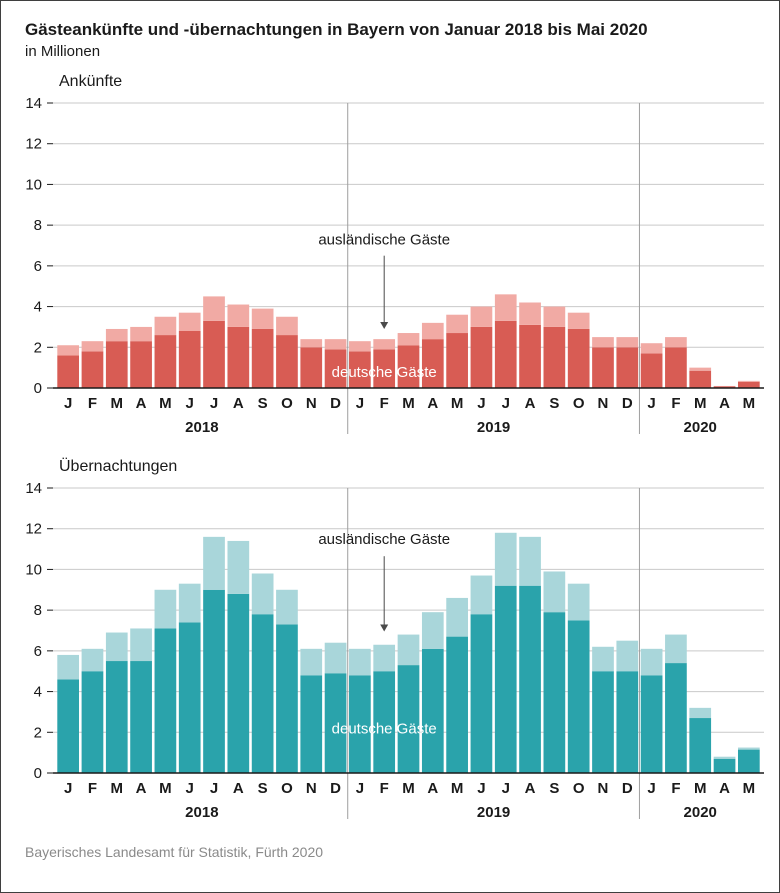 Image resolution: width=780 pixels, height=893 pixels. Describe the element at coordinates (63, 52) in the screenshot. I see `page-subtitle: in Millionen` at that location.